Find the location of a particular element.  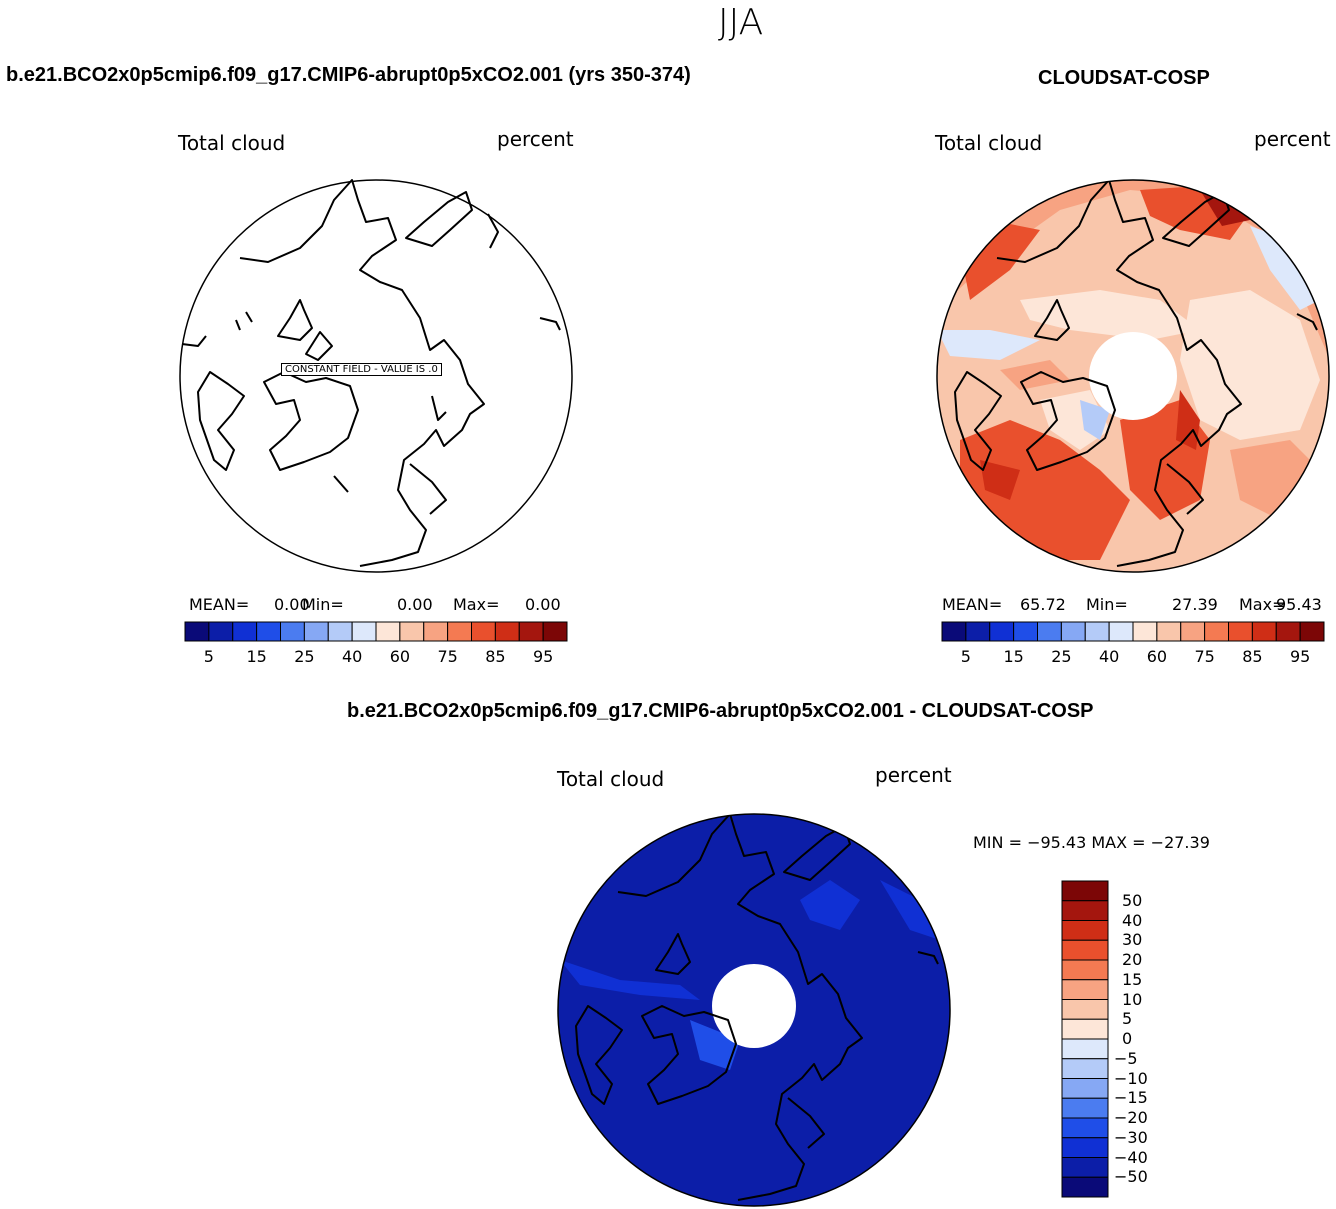

obs-case-title: CLOUDSAT-COSP is located at coordinates (1124, 78).